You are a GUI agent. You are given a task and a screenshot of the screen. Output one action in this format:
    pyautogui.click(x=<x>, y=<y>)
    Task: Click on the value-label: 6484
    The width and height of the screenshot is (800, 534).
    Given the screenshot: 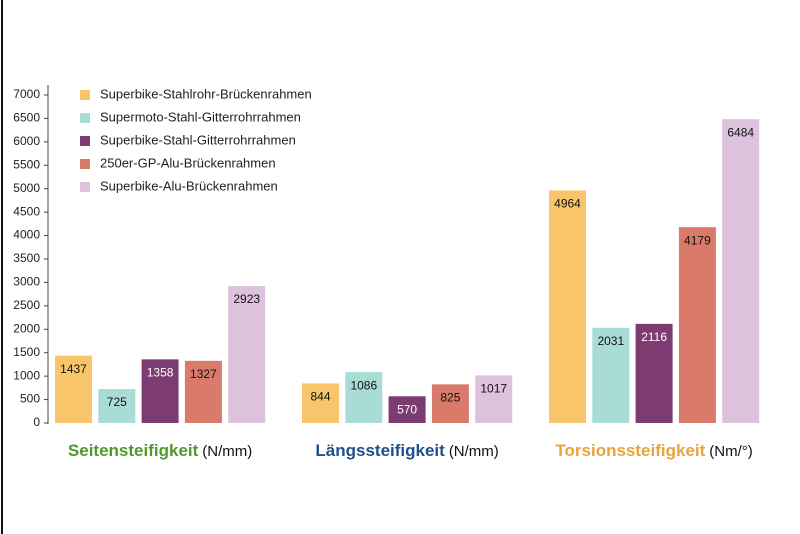 What is the action you would take?
    pyautogui.click(x=740, y=132)
    